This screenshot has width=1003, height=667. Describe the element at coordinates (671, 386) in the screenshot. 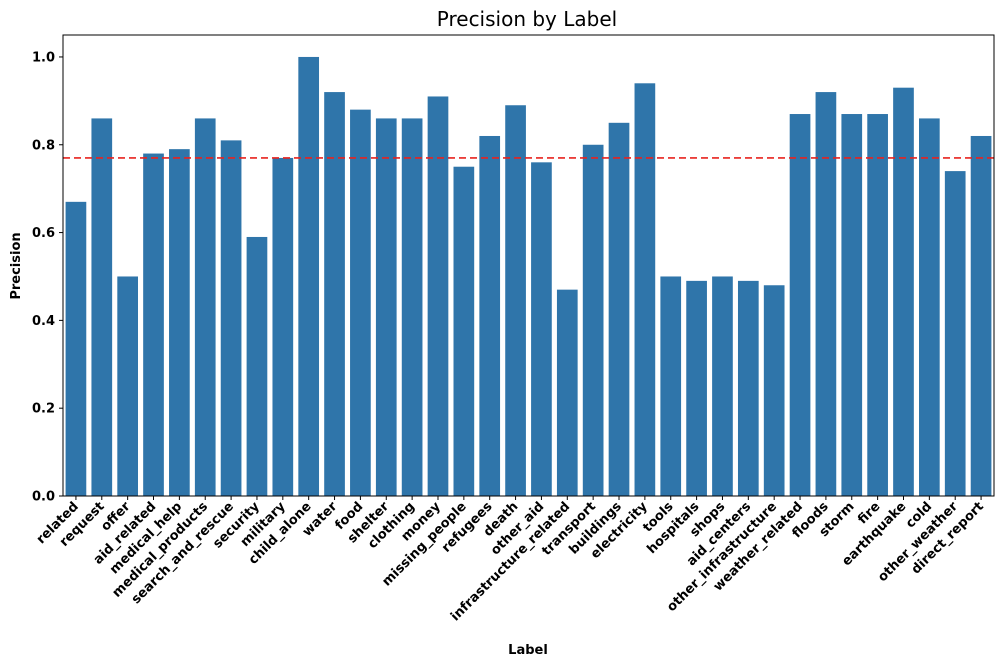

I see `bar-tools` at that location.